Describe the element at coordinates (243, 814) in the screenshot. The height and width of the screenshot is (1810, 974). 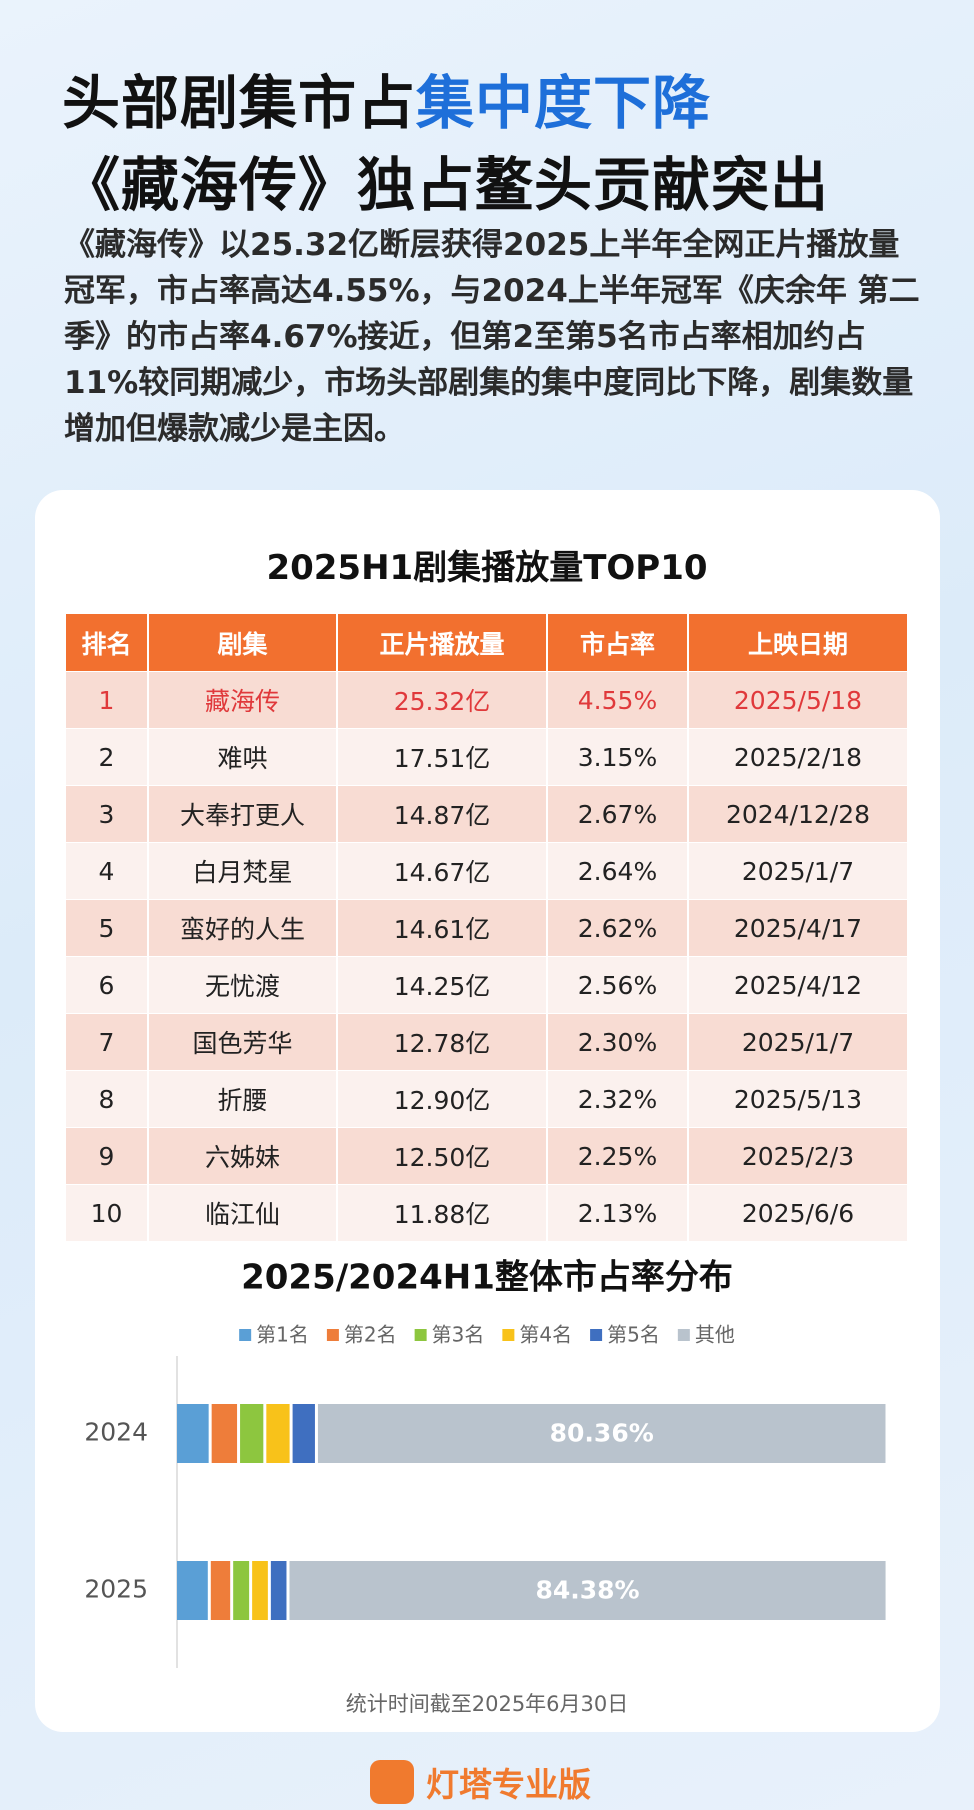
I see `table-cell: 大奉打更人` at that location.